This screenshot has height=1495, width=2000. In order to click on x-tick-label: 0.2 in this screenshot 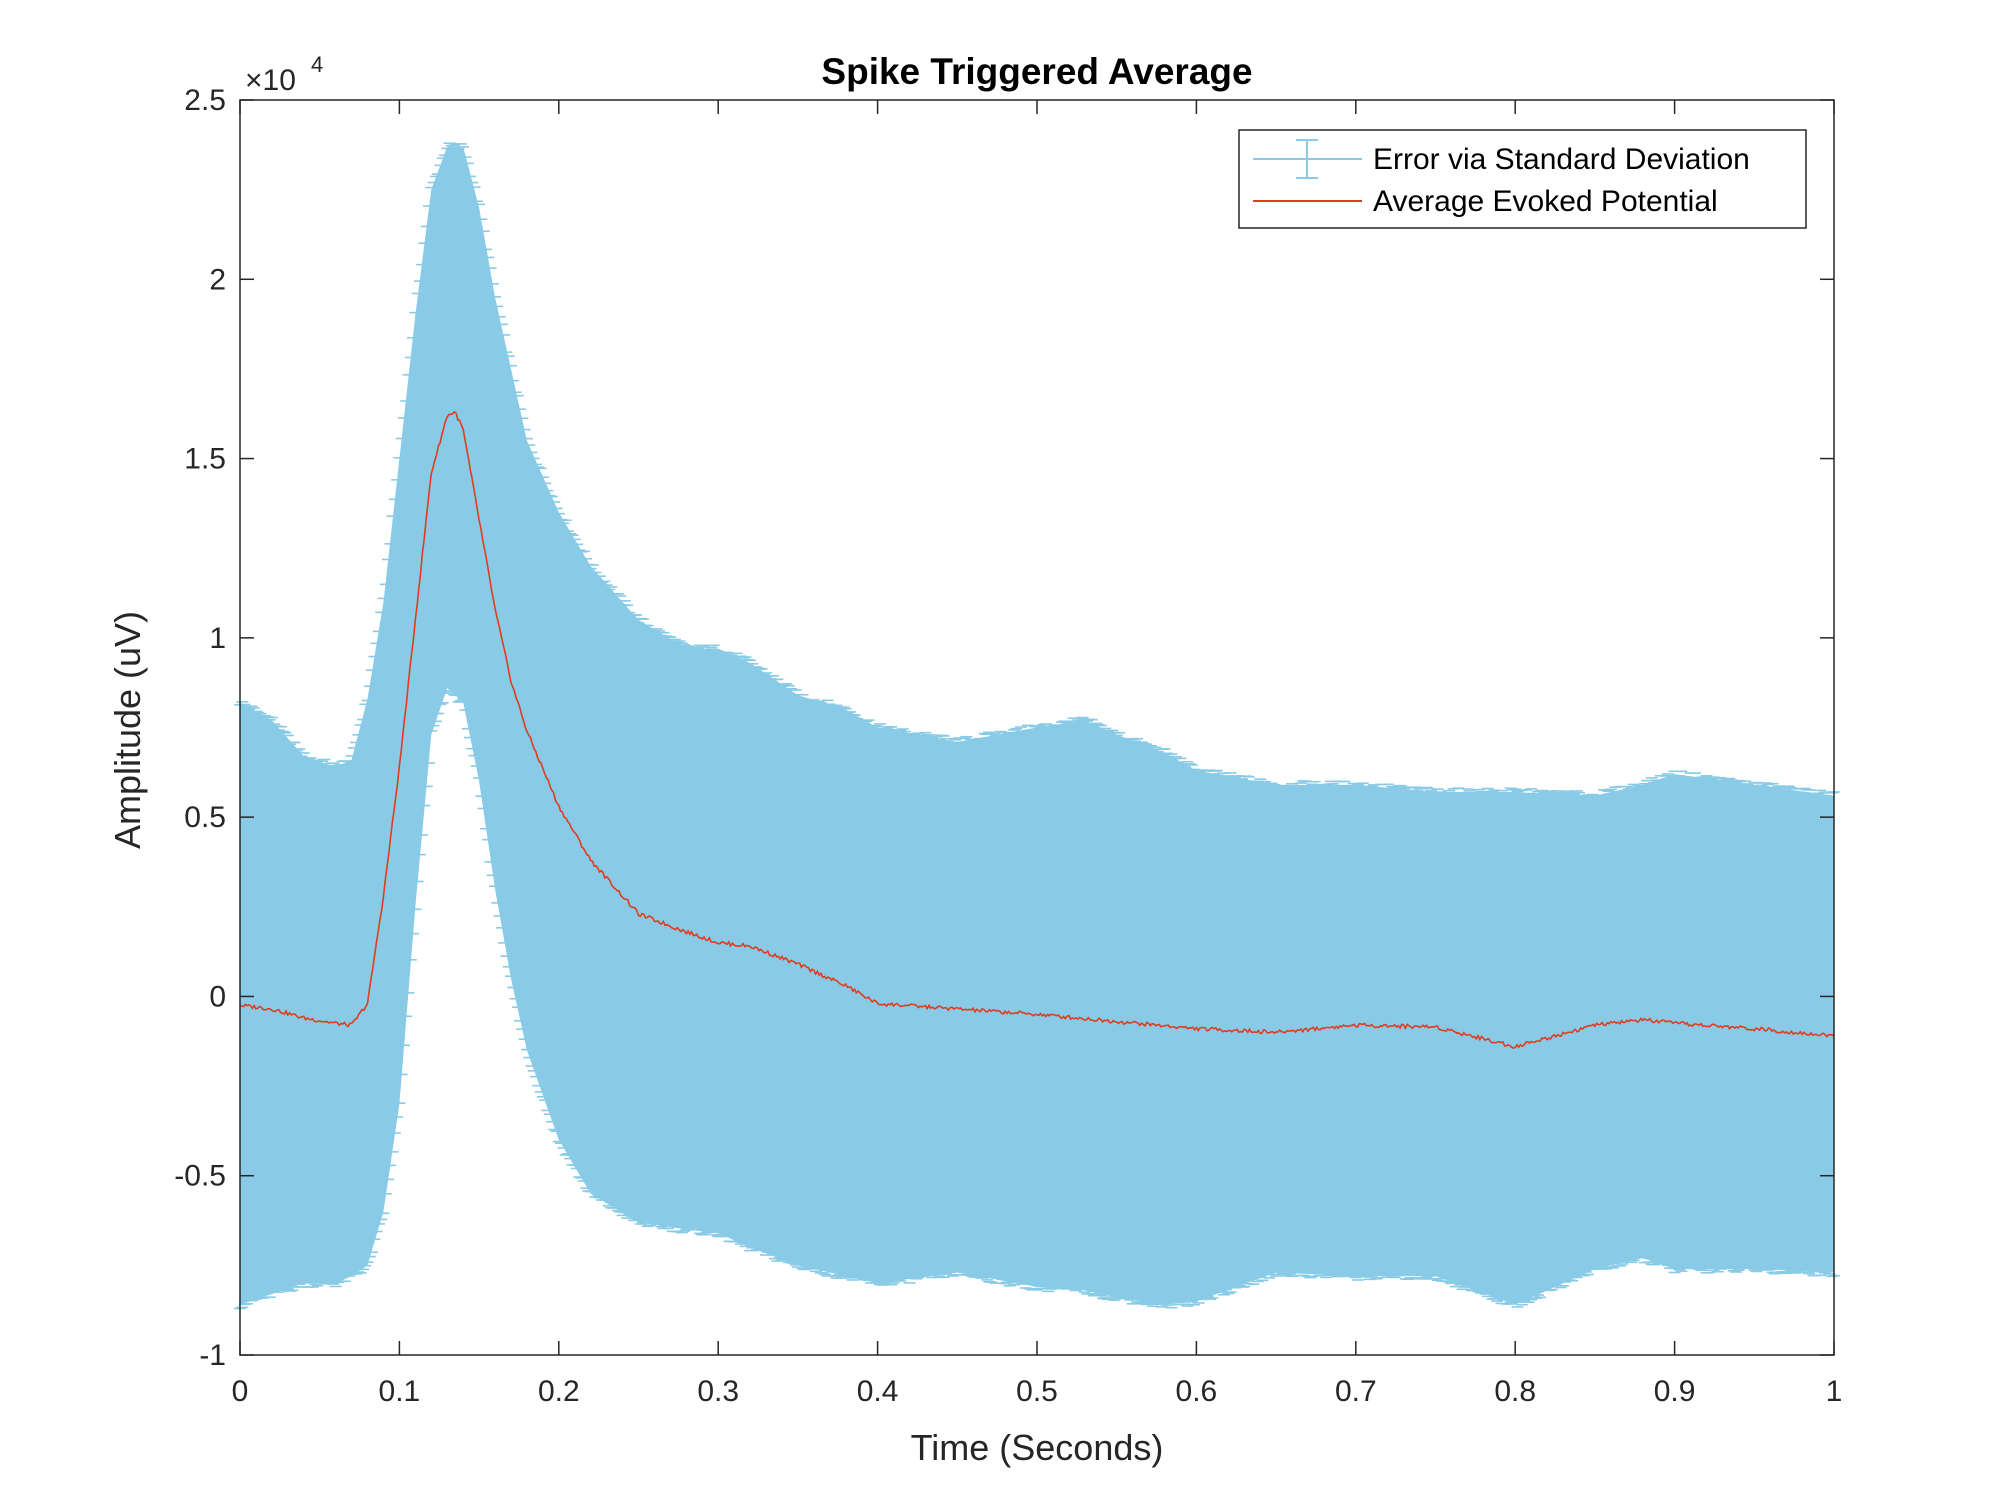, I will do `click(559, 1391)`.